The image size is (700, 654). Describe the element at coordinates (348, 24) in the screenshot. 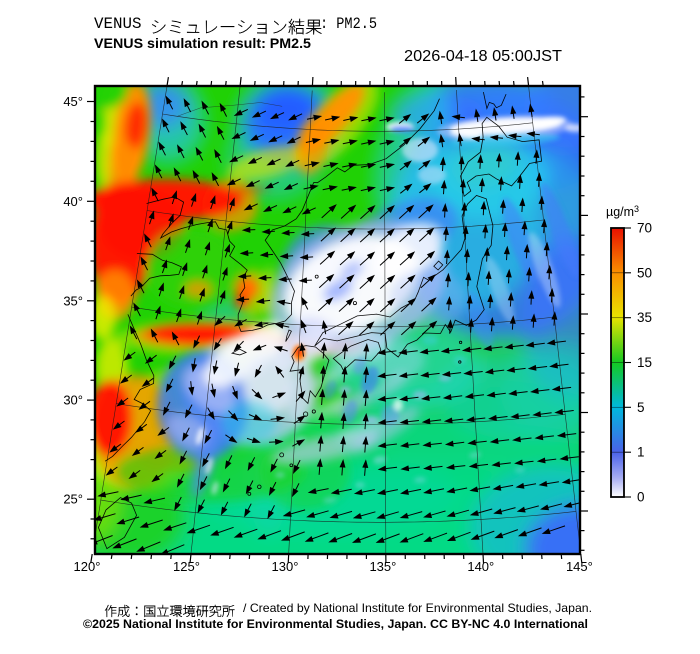

I see `svg-text:: PM2.5: : PM2.5` at that location.